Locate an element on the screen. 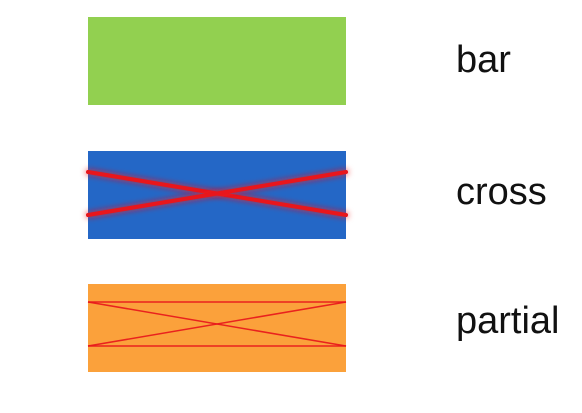  partial-block is located at coordinates (217, 328).